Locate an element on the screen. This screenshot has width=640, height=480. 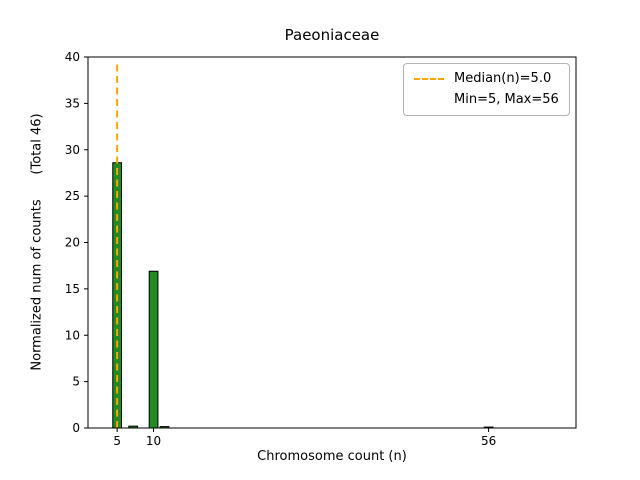
y-tick-label: 5 is located at coordinates (76, 382).